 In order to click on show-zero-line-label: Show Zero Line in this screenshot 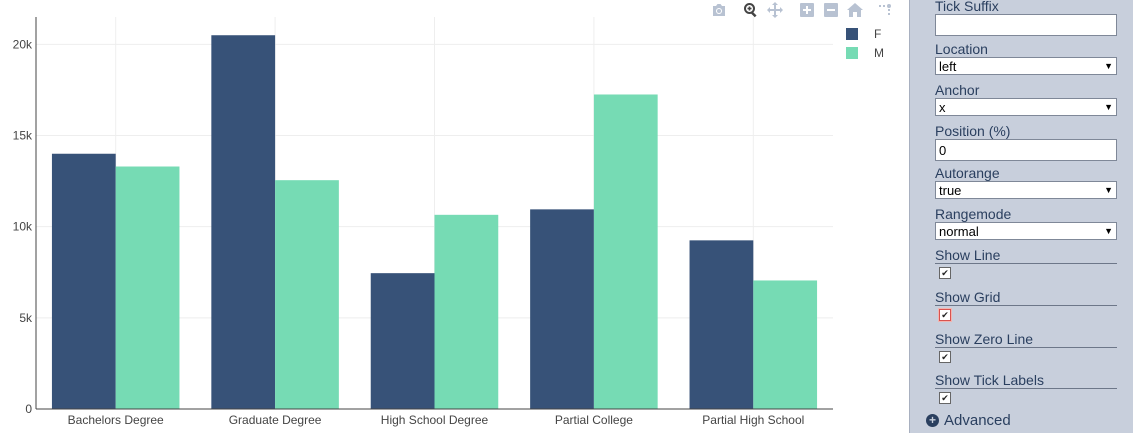, I will do `click(1026, 339)`.